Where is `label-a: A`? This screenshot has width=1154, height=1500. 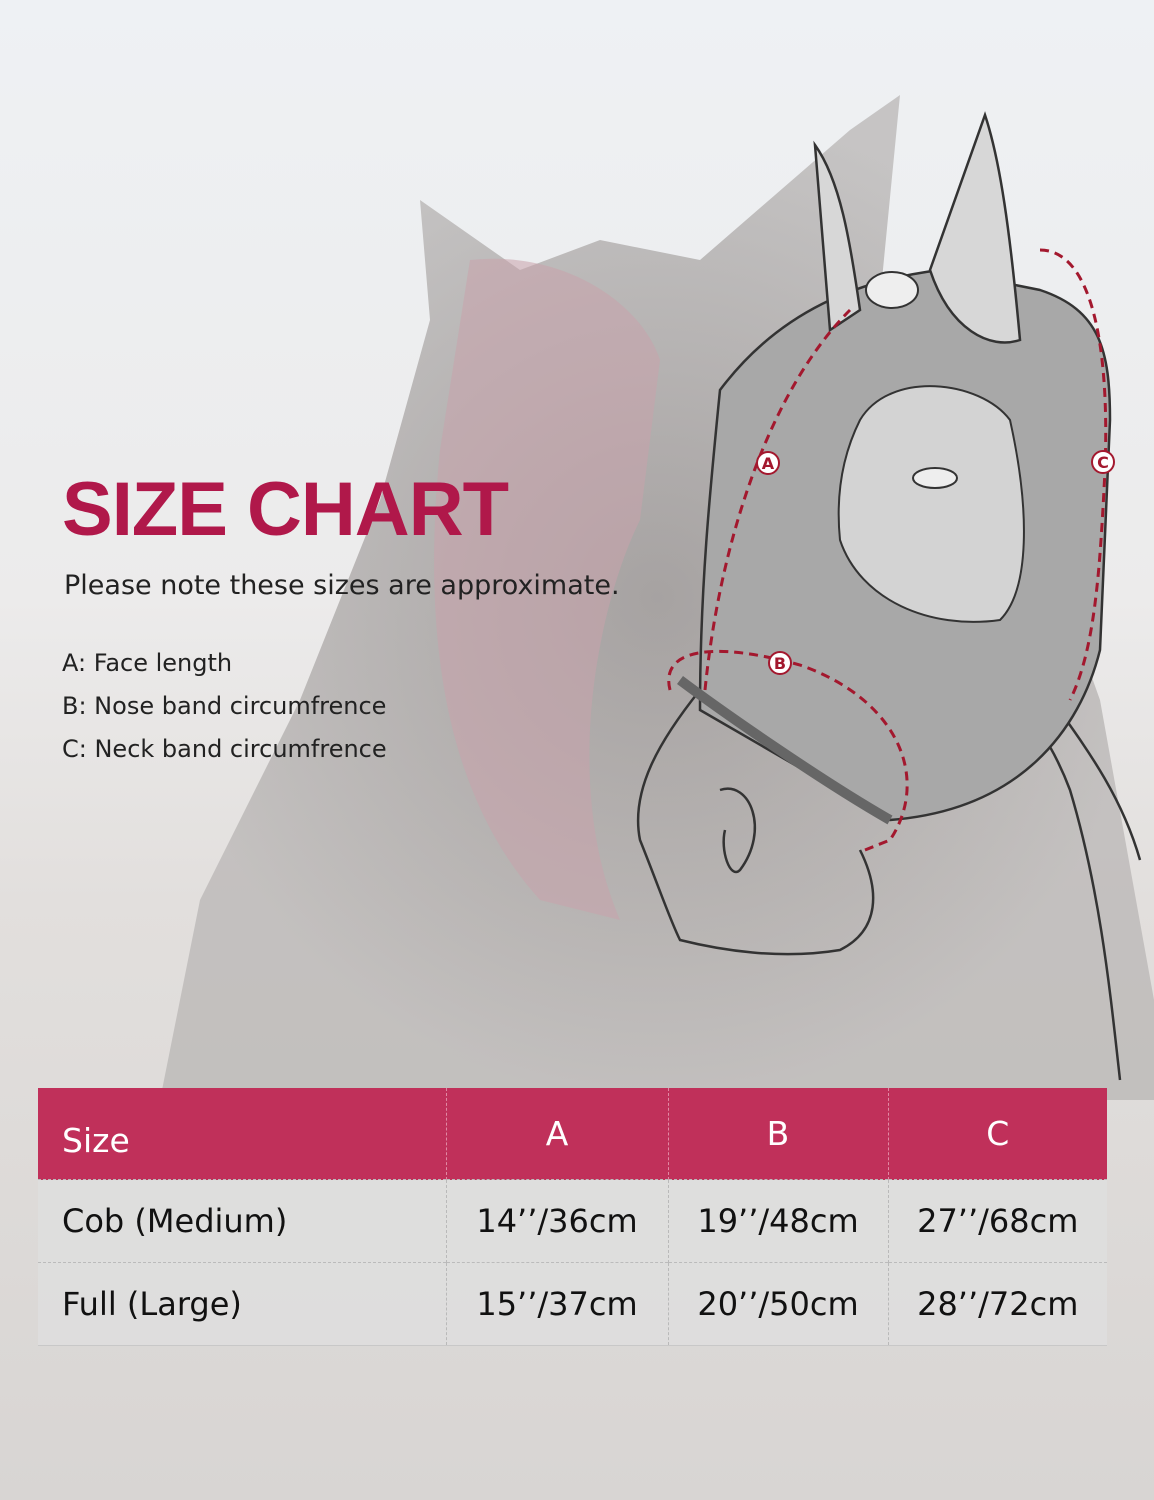 label-a: A is located at coordinates (768, 463).